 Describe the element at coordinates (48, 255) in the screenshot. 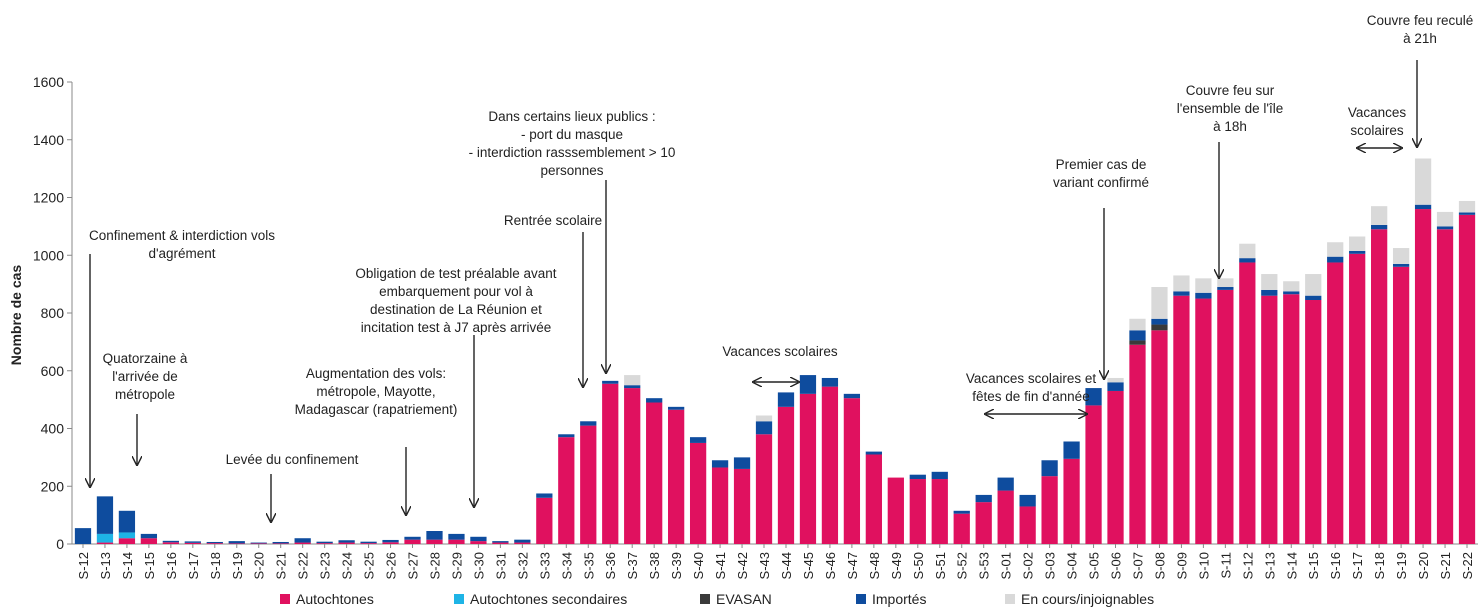

I see `y-tick-label: 1000` at that location.